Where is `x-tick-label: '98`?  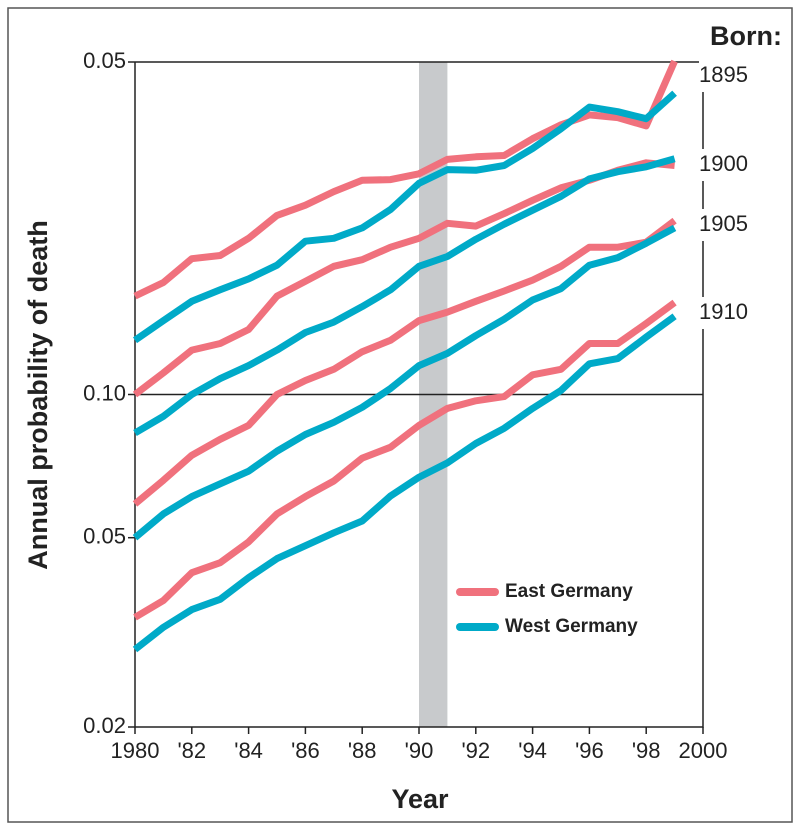 x-tick-label: '98 is located at coordinates (646, 750).